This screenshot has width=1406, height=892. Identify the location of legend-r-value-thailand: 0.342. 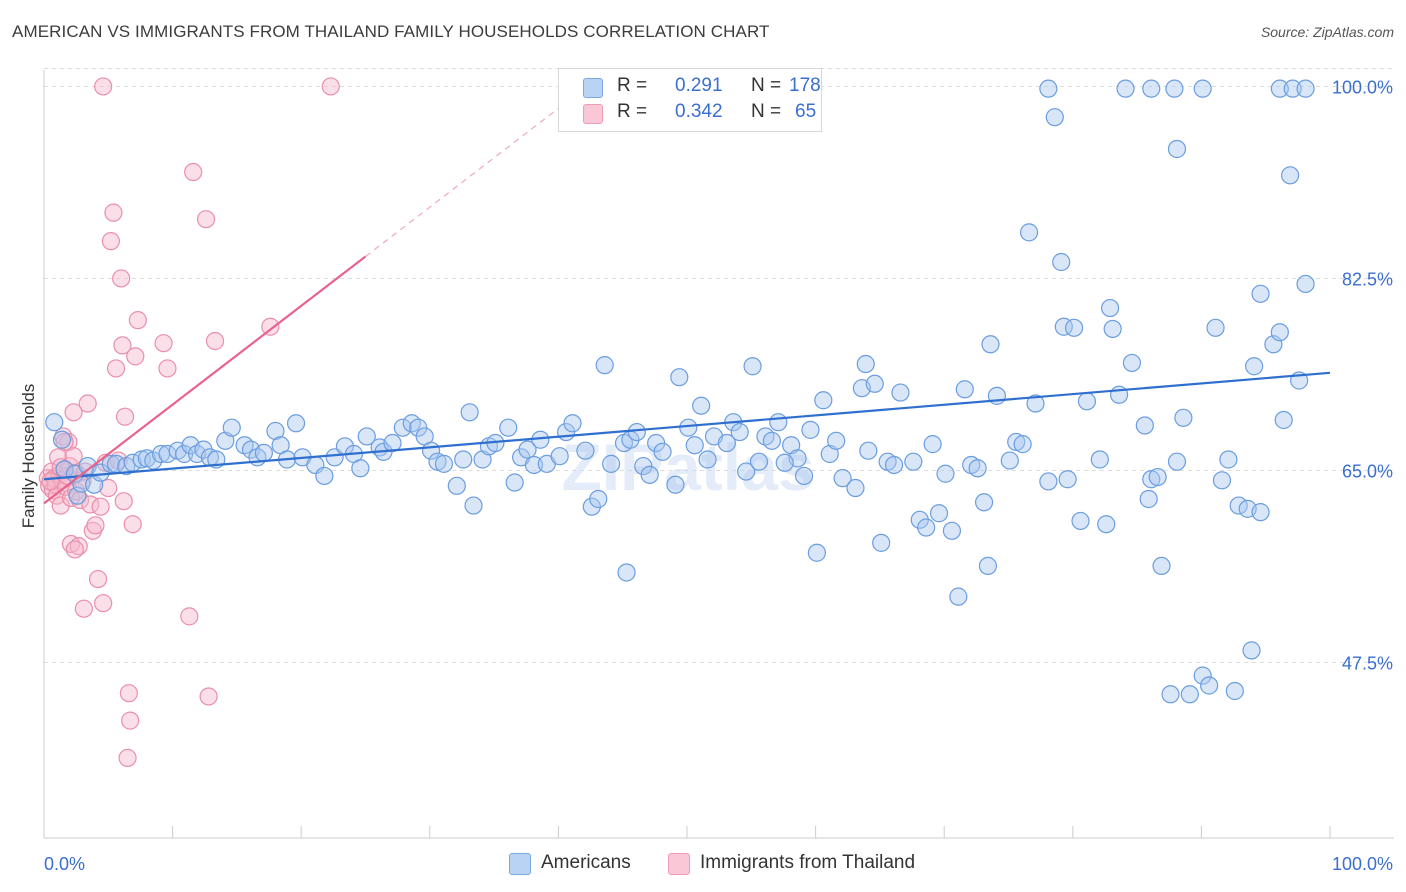
(699, 111).